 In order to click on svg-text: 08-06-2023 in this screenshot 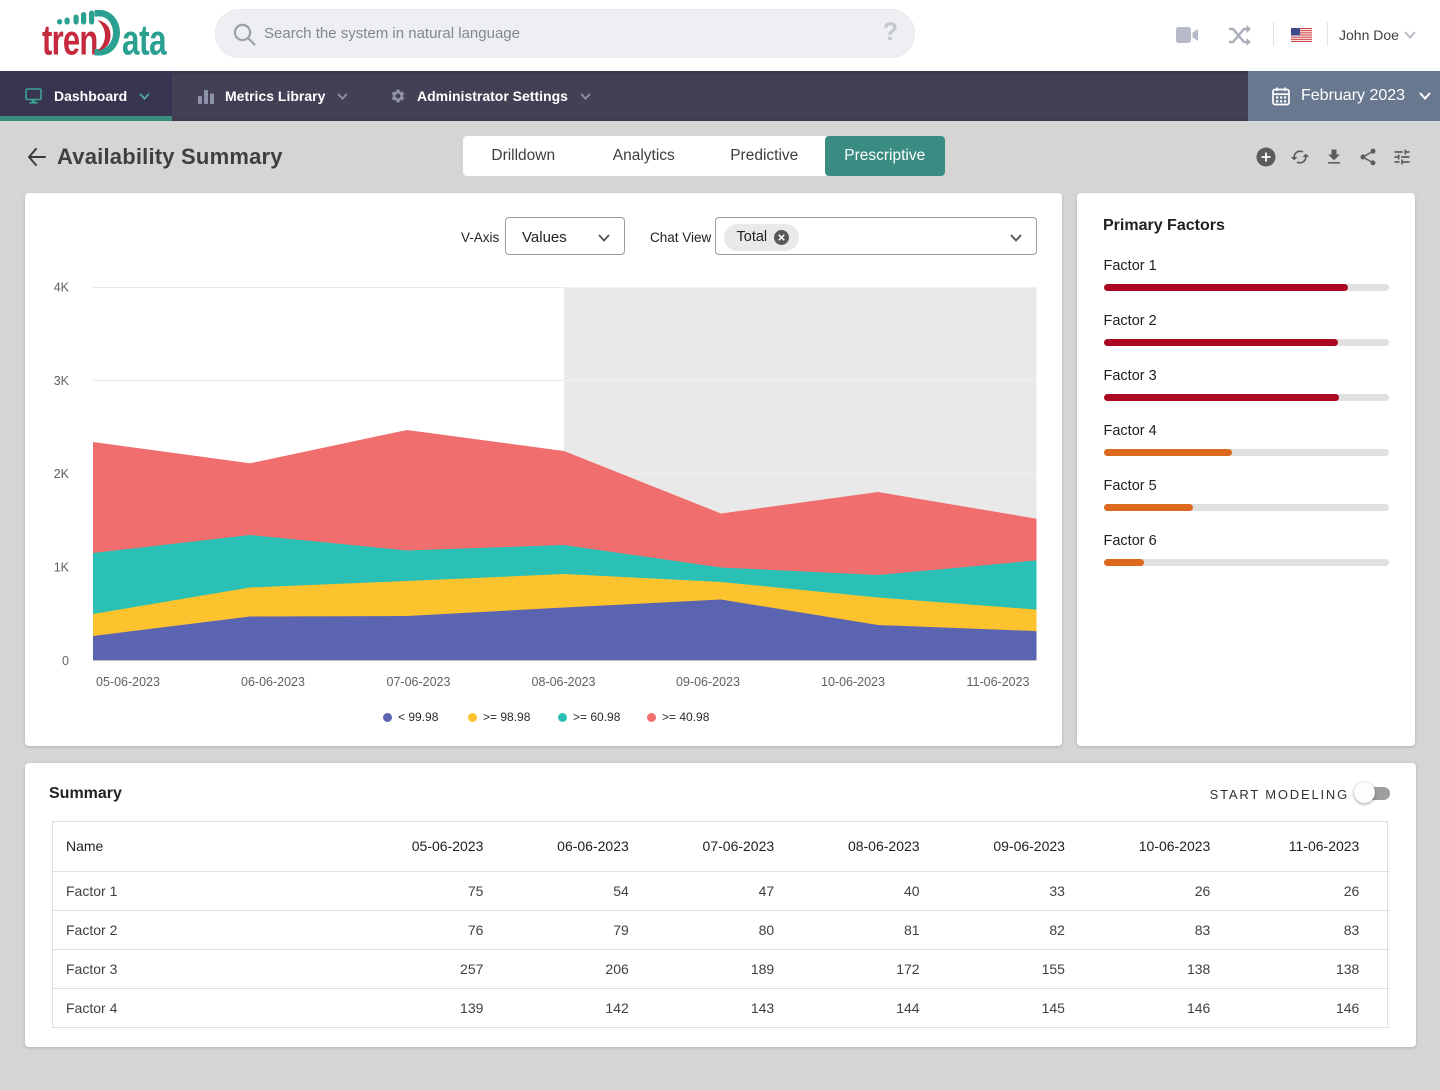, I will do `click(564, 682)`.